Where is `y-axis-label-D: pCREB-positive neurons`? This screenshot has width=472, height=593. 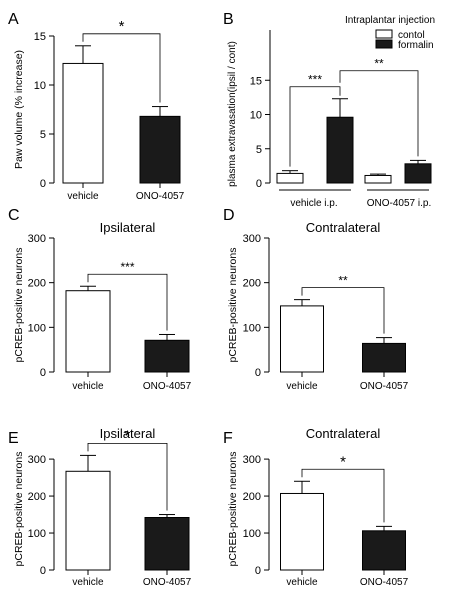 y-axis-label-D: pCREB-positive neurons is located at coordinates (233, 305).